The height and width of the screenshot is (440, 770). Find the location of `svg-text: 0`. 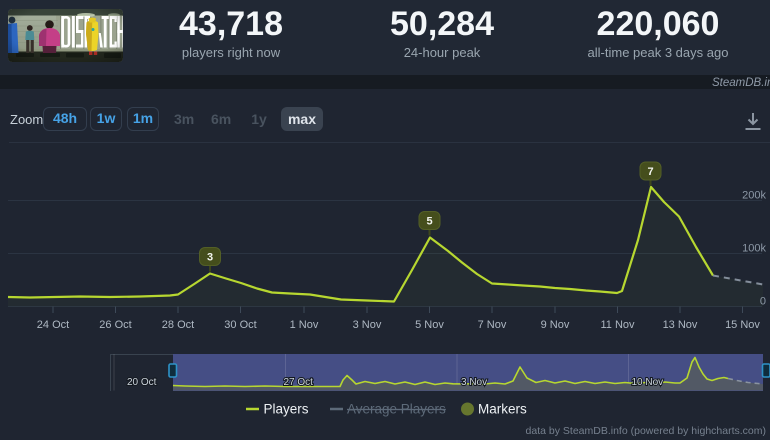

svg-text: 0 is located at coordinates (763, 302).